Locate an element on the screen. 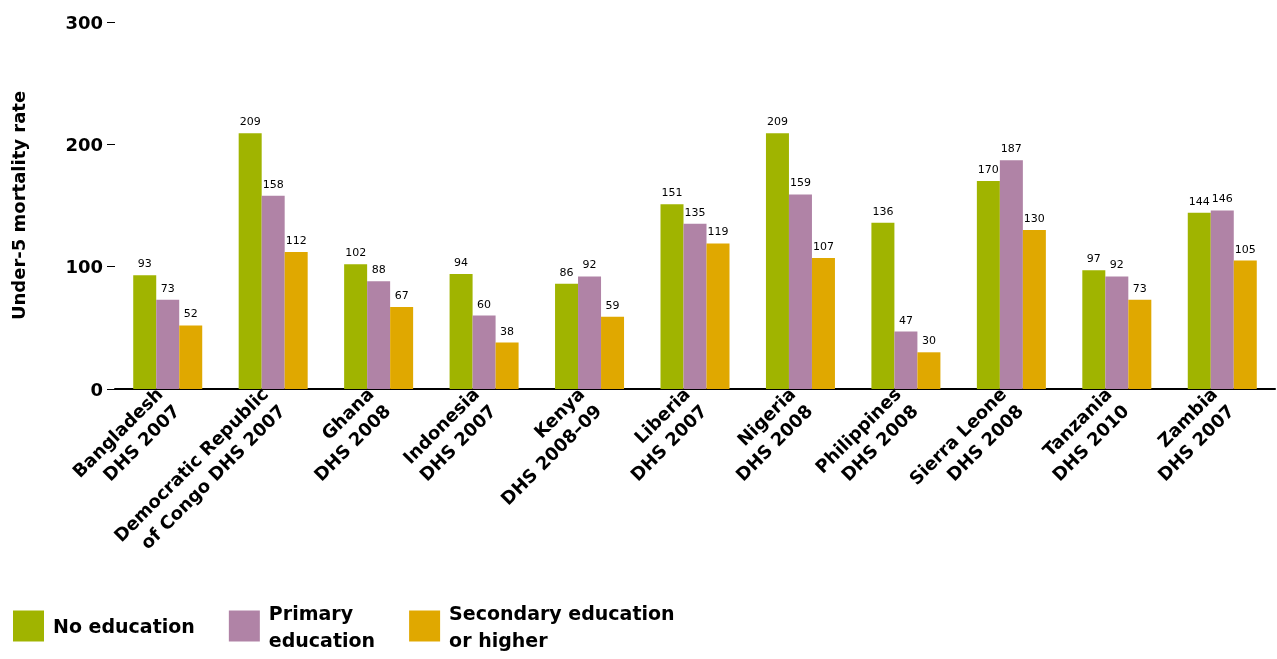  data-label: 119 is located at coordinates (718, 232).